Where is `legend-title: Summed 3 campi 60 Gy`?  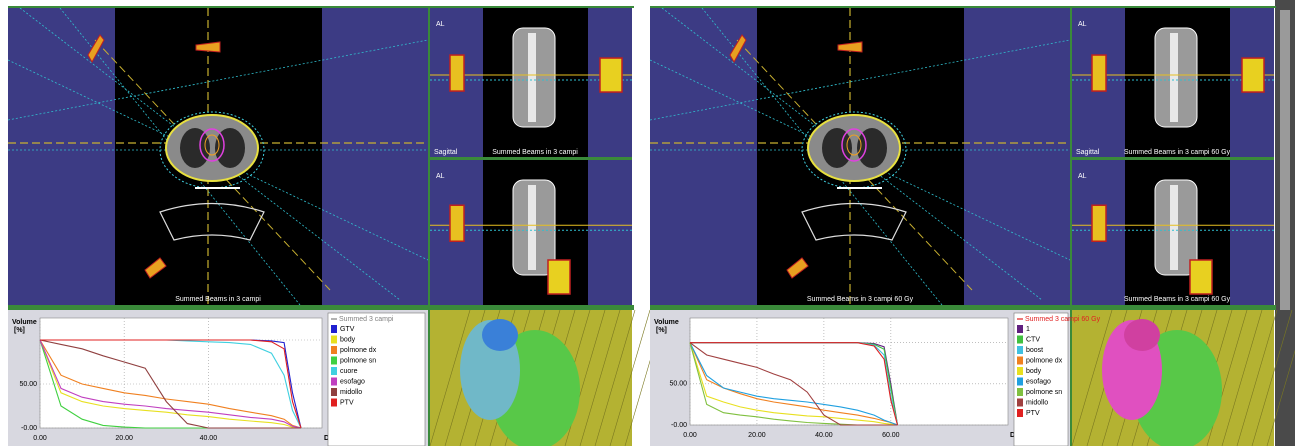
legend-title: Summed 3 campi 60 Gy is located at coordinates (1063, 319).